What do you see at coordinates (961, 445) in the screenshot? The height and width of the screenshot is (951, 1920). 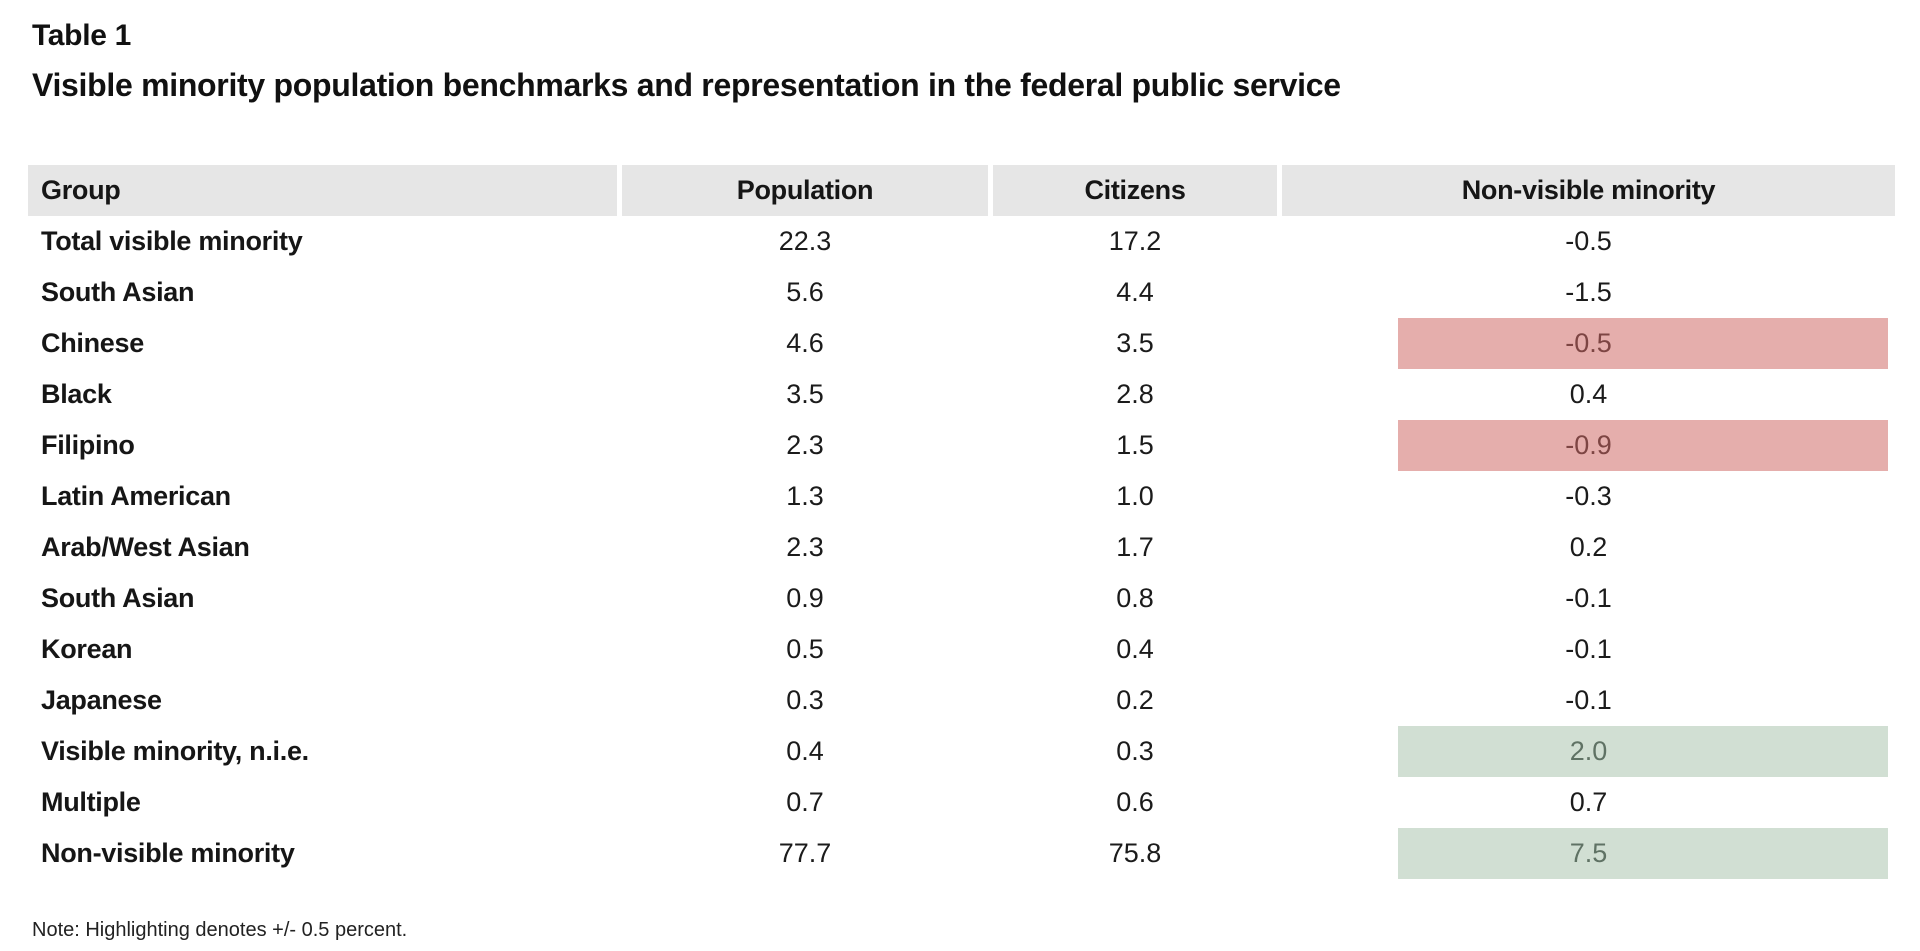 I see `table-row: Filipino 2.3 1.5 -0.9` at bounding box center [961, 445].